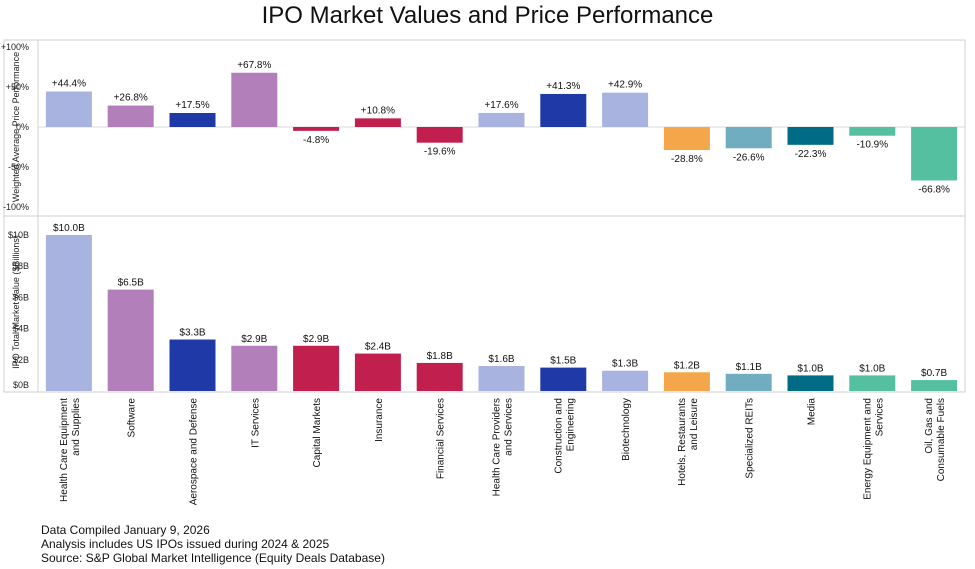 This screenshot has height=569, width=975. I want to click on category-label-line: Specialized REITs, so click(750, 438).